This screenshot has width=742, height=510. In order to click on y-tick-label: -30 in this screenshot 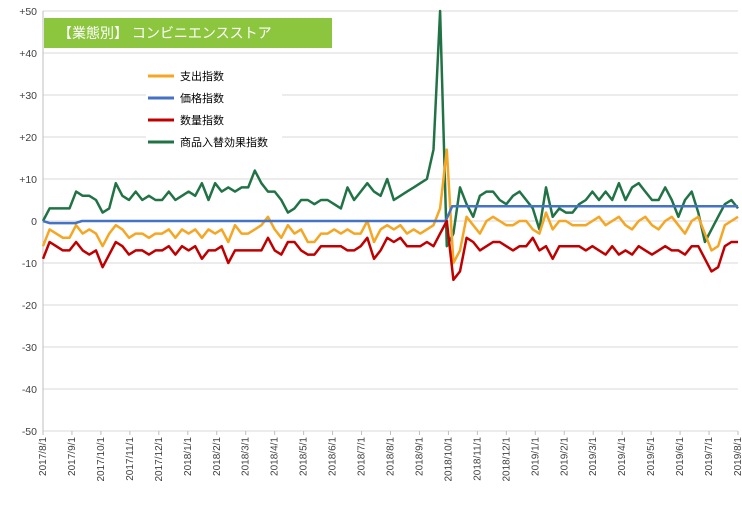, I will do `click(29, 348)`.